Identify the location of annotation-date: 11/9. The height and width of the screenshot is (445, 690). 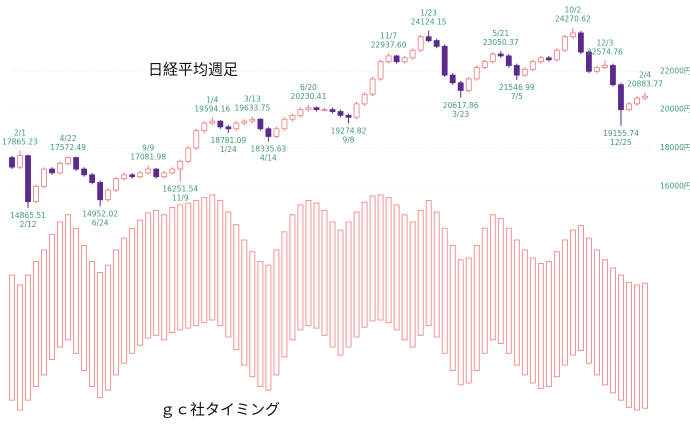
(180, 197).